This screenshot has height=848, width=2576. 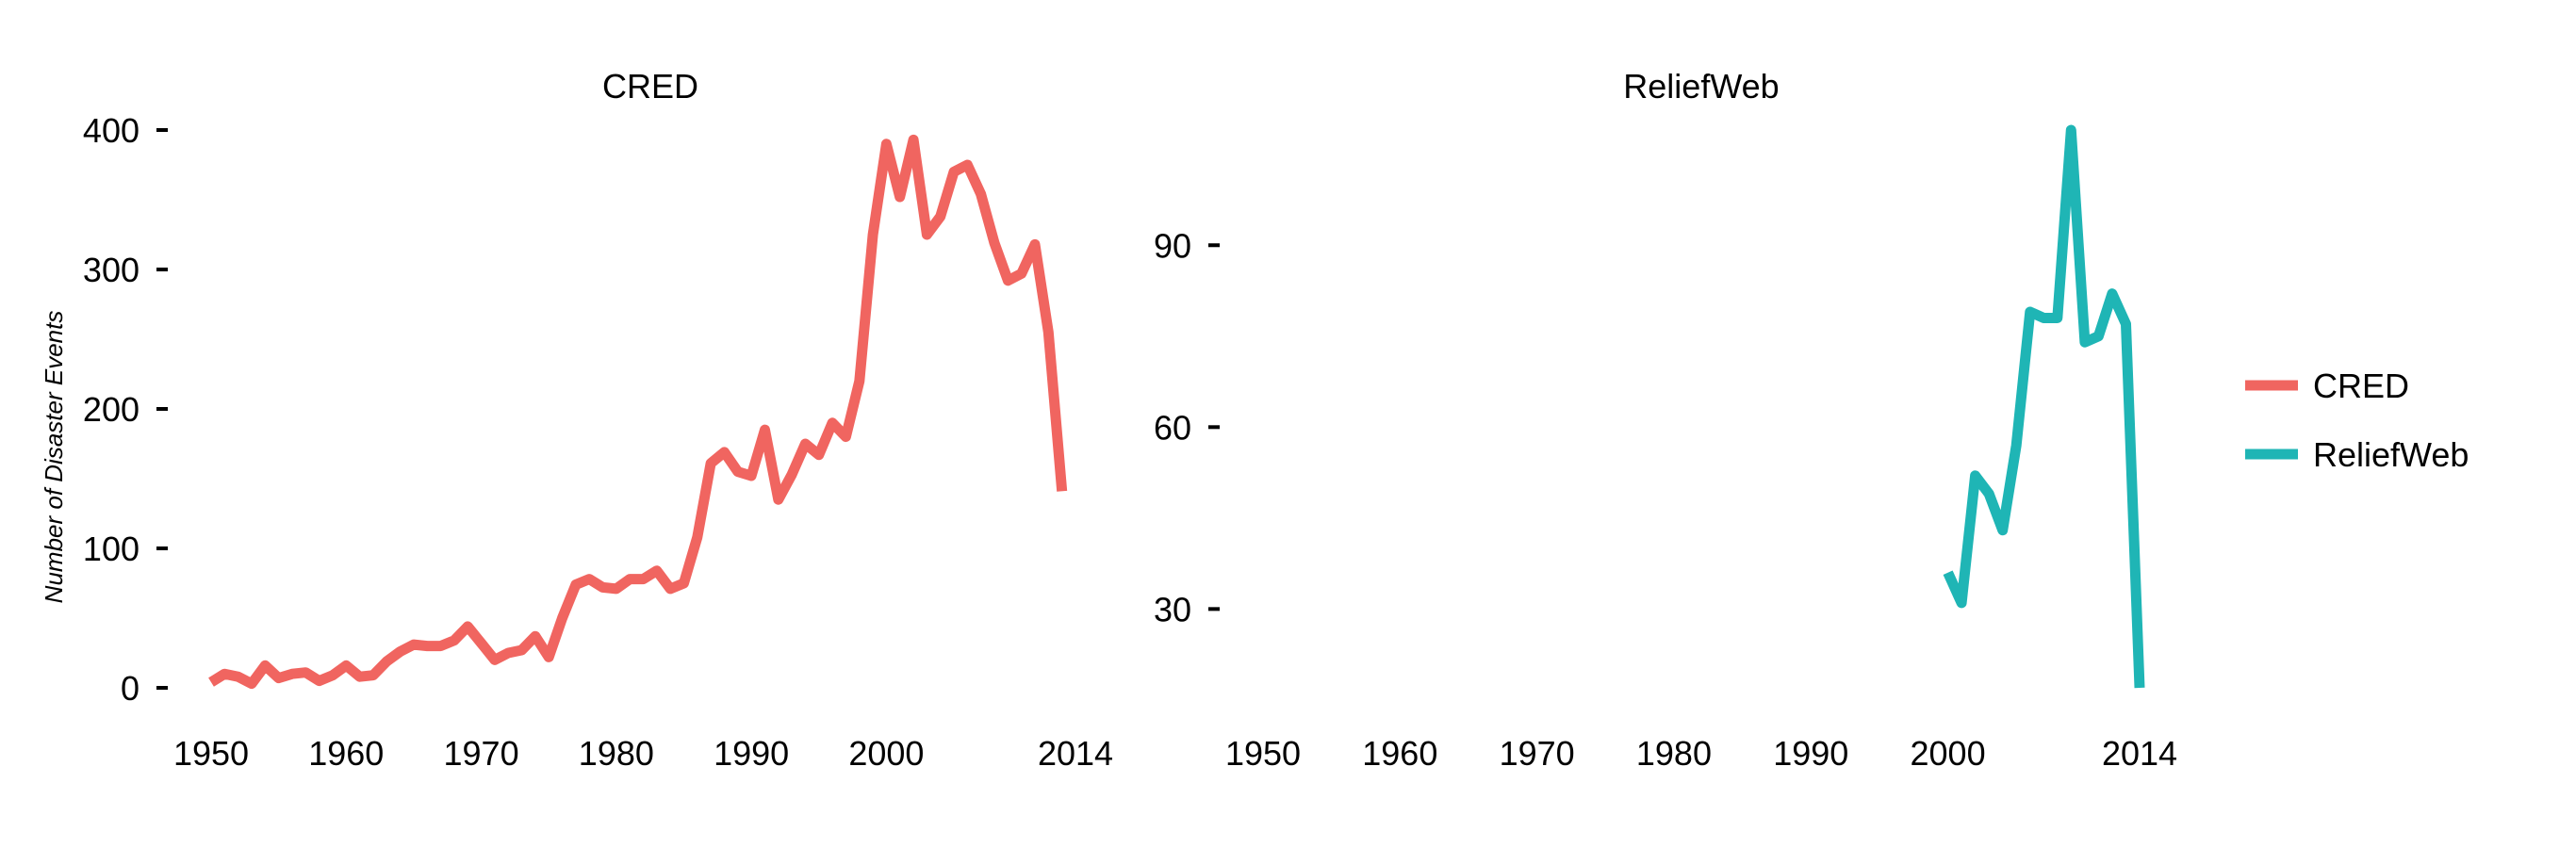 What do you see at coordinates (111, 409) in the screenshot?
I see `cred-y-tick-label: 200` at bounding box center [111, 409].